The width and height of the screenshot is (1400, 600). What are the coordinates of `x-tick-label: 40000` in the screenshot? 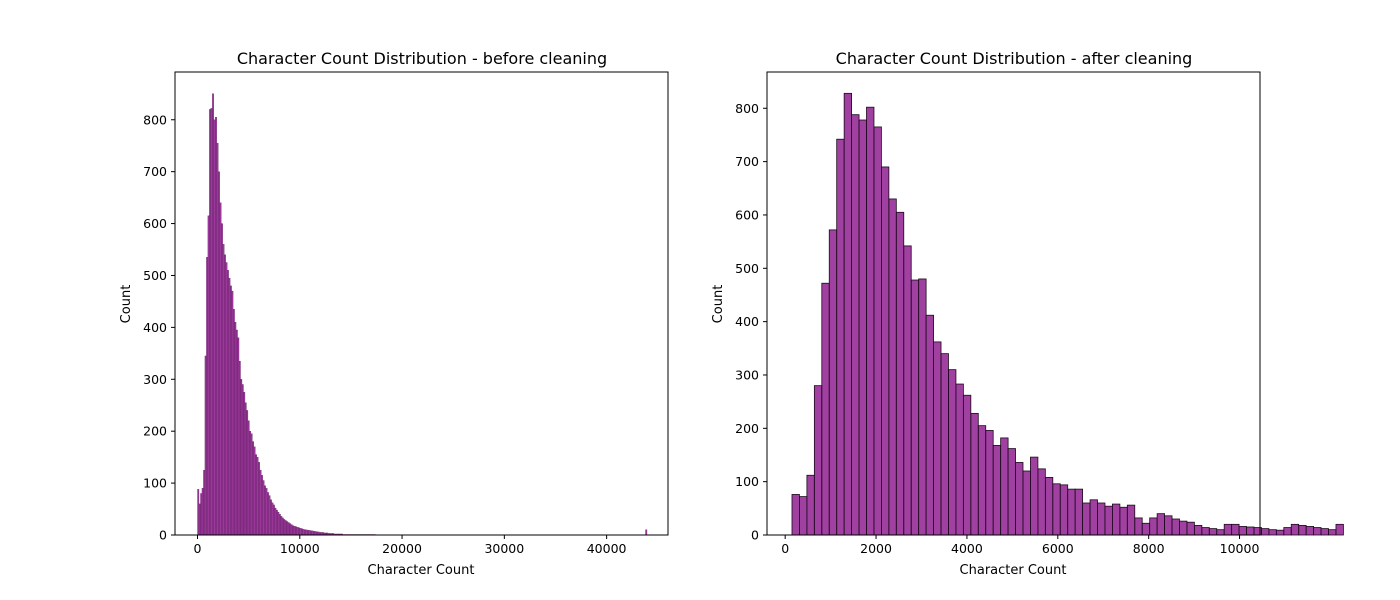 It's located at (607, 548).